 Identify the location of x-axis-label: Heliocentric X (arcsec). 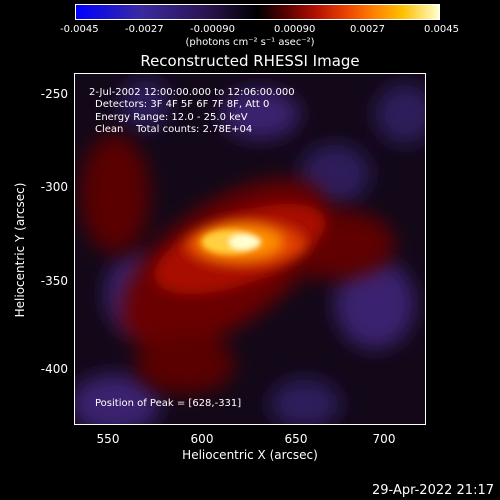
(250, 455).